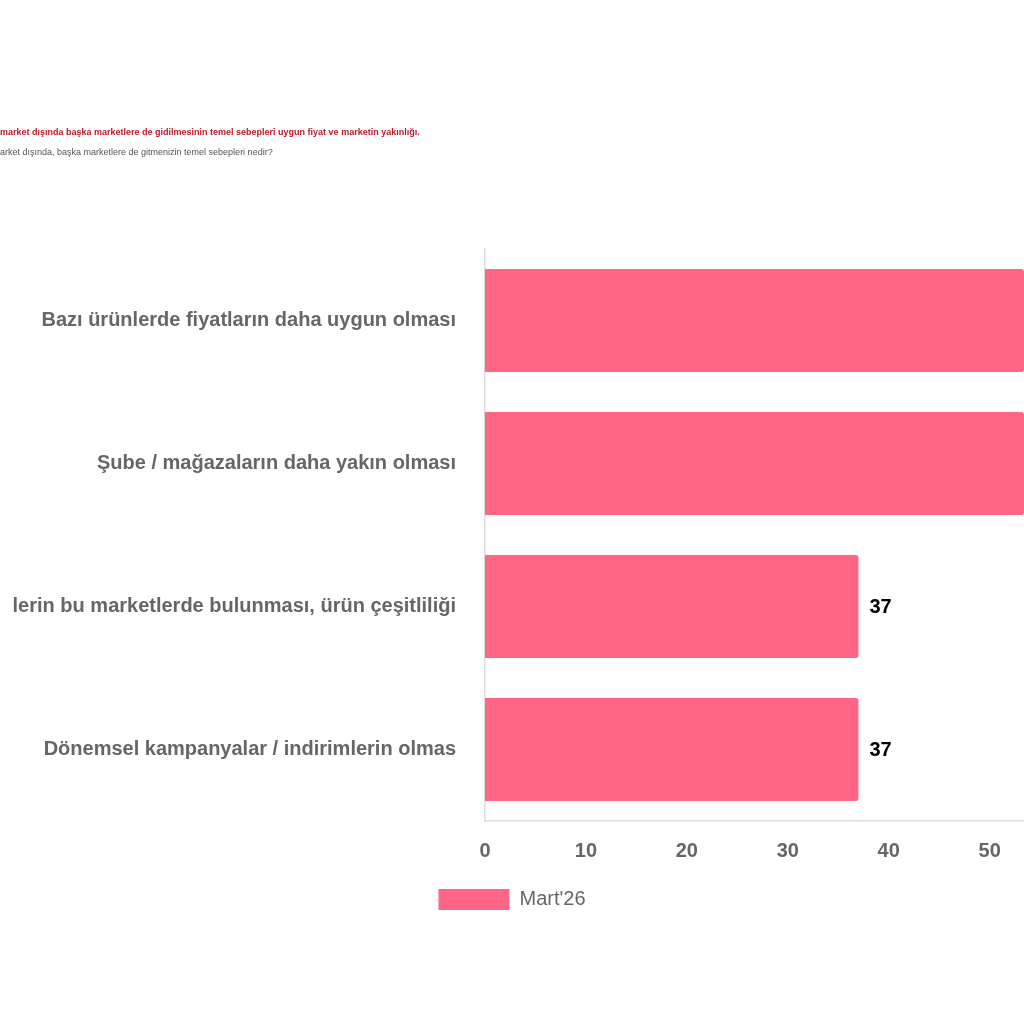 Image resolution: width=1024 pixels, height=1024 pixels. I want to click on y-tick-label: Dönemsel kampanyalar / indirimlerin olmas, so click(249, 748).